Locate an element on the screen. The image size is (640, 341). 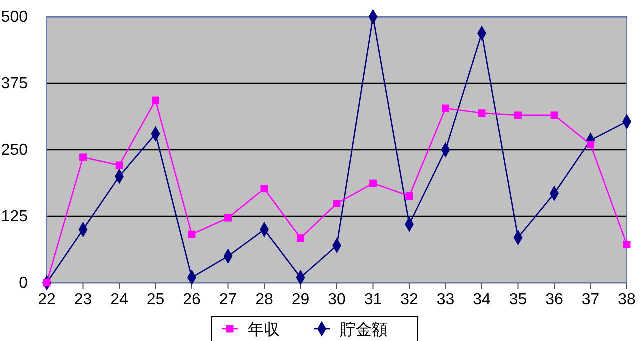
x-tick-label: 22 is located at coordinates (47, 299).